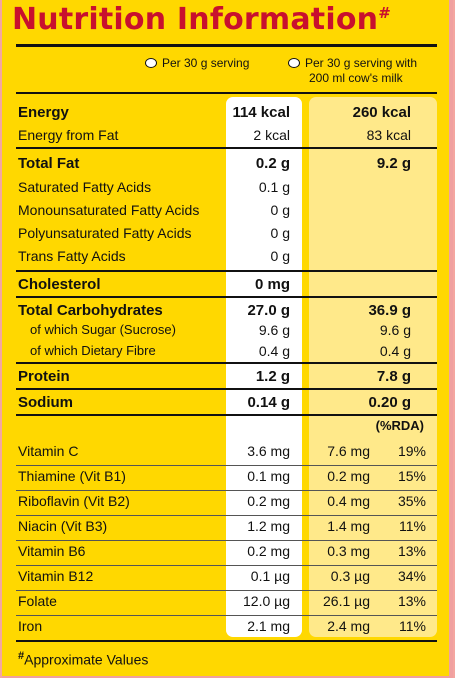  I want to click on serving-column, so click(264, 367).